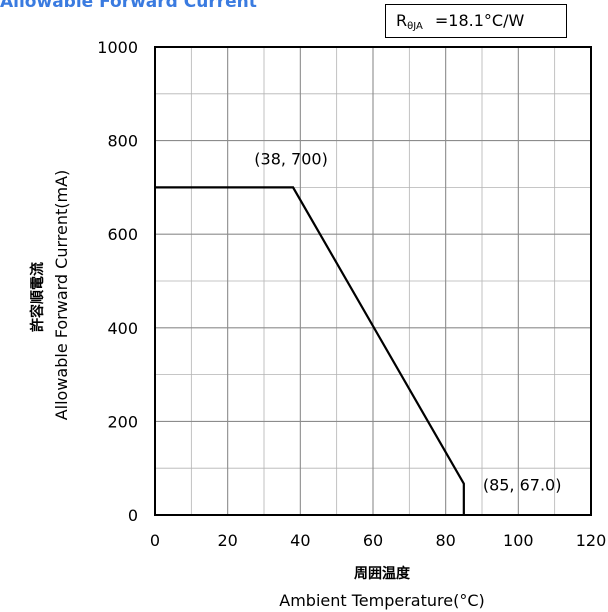  I want to click on y-axis-label-en: Allowable Forward Current(mA), so click(61, 295).